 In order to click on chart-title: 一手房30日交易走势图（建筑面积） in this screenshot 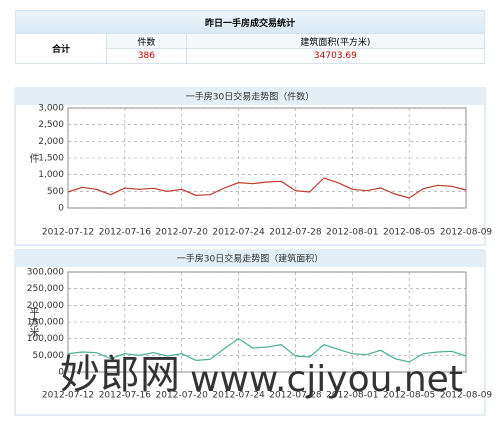, I will do `click(250, 259)`.